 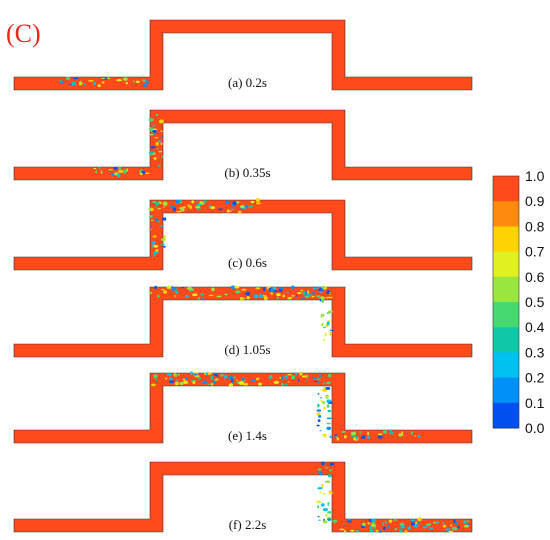 I want to click on colorbar: 1.0 0.9 0.8 0.7 0.6 0.5 0.4 0.3 0.2 0.1 0.0, so click(x=518, y=302).